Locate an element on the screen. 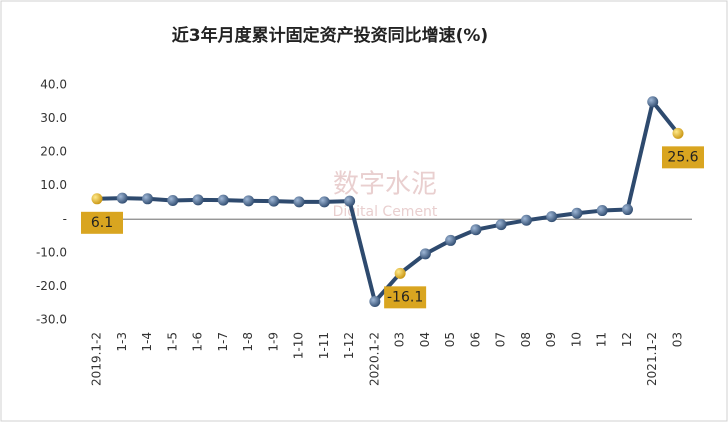 The height and width of the screenshot is (422, 728). value-label: -16.1 is located at coordinates (405, 297).